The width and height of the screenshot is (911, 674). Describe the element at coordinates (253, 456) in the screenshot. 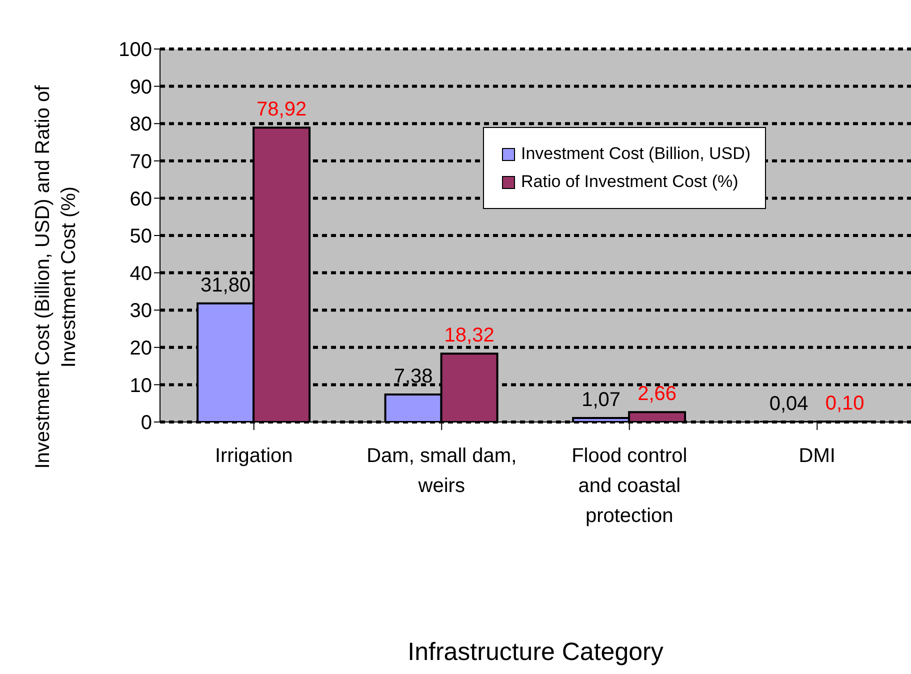

I see `x-tick-label: Irrigation` at that location.